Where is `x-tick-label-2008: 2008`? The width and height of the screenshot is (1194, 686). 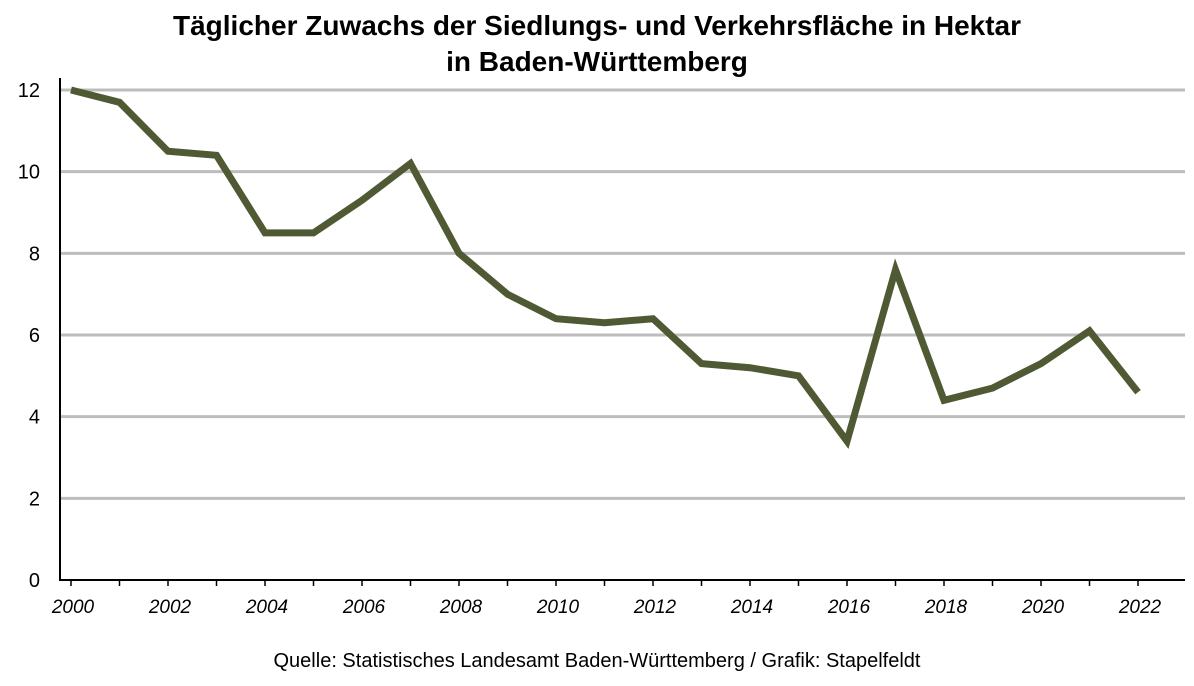
x-tick-label-2008: 2008 is located at coordinates (461, 607).